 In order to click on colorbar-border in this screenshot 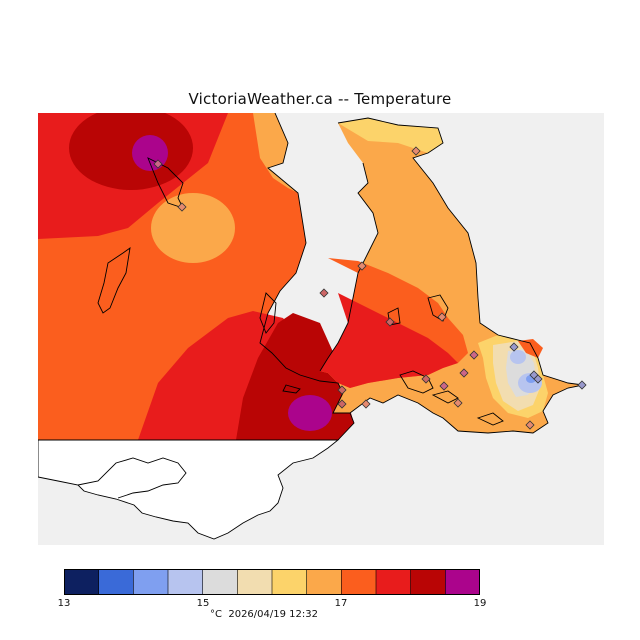, I will do `click(272, 582)`.